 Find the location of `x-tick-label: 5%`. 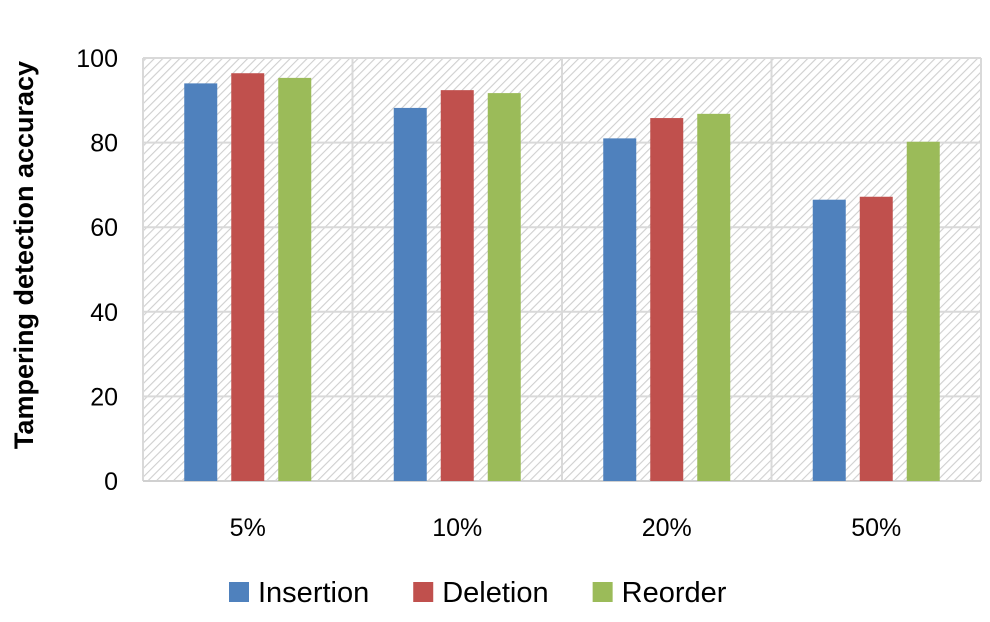

x-tick-label: 5% is located at coordinates (248, 528).